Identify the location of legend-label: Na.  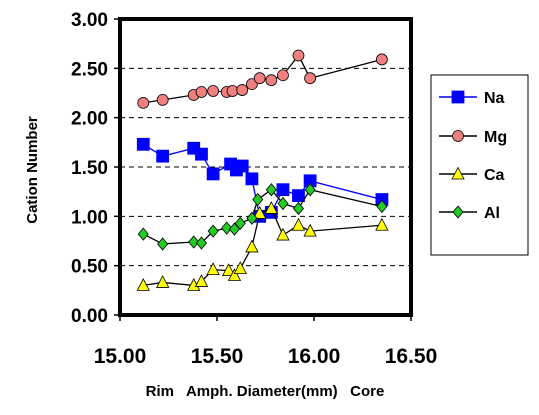
(494, 98).